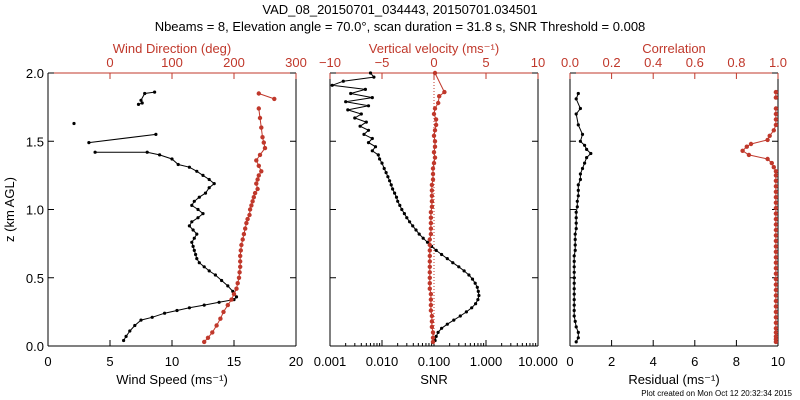 This screenshot has height=400, width=800. Describe the element at coordinates (296, 62) in the screenshot. I see `panel1-top-tick-label: 300` at that location.